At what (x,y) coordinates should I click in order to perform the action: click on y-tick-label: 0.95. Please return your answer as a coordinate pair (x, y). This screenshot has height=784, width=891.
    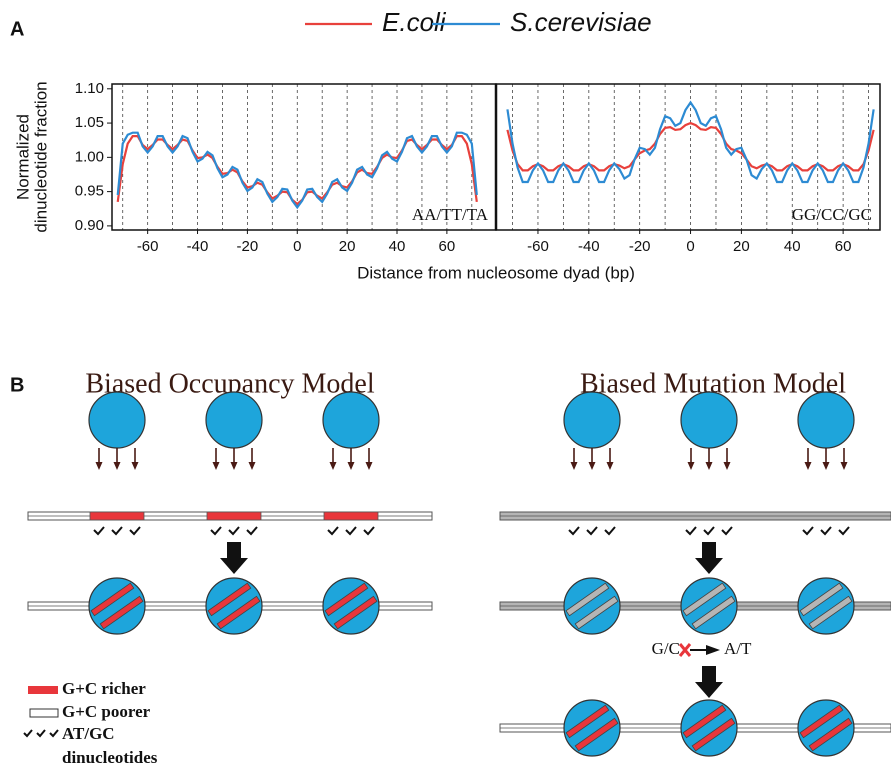
    Looking at the image, I should click on (89, 191).